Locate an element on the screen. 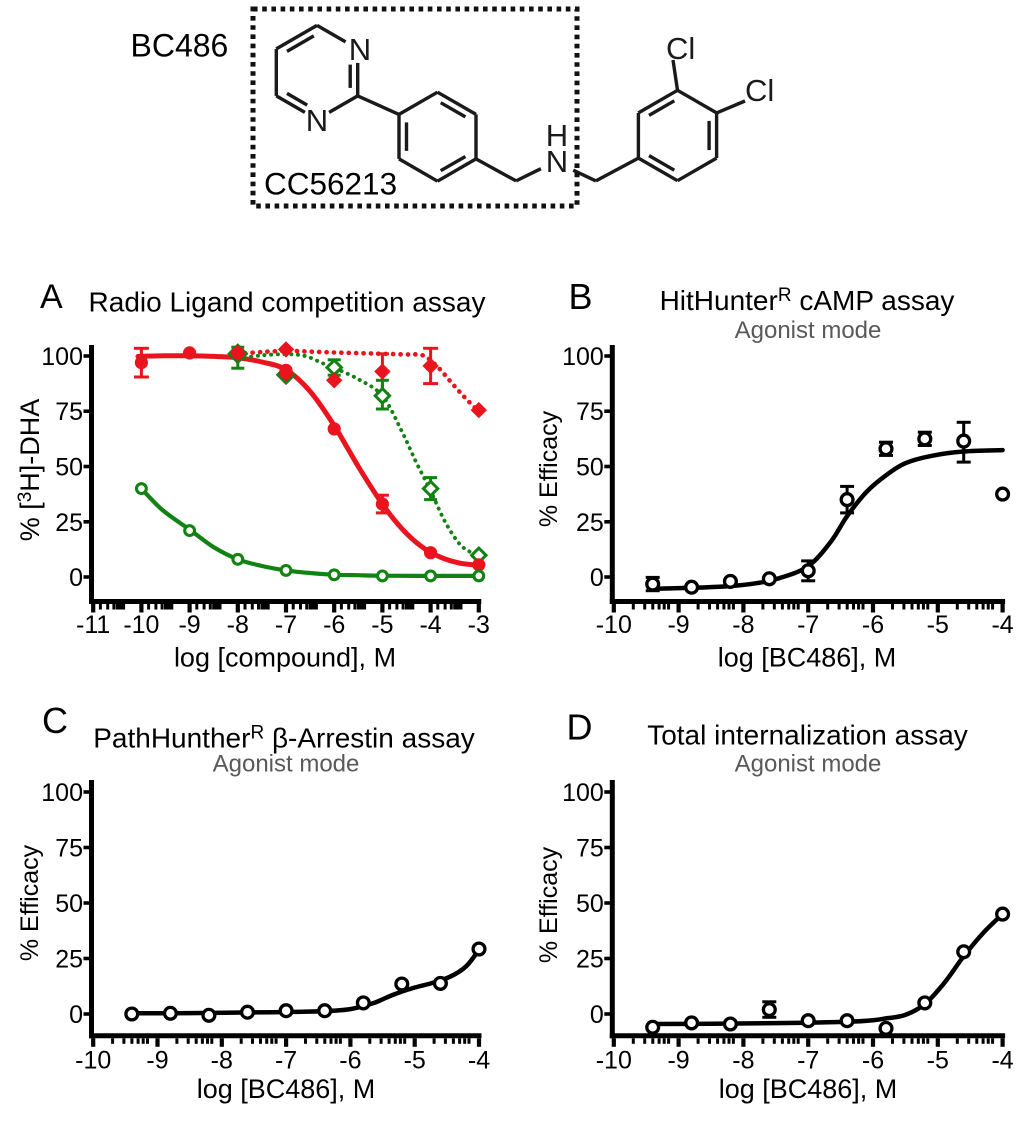 The width and height of the screenshot is (1023, 1134). svg-text: D is located at coordinates (580, 727).